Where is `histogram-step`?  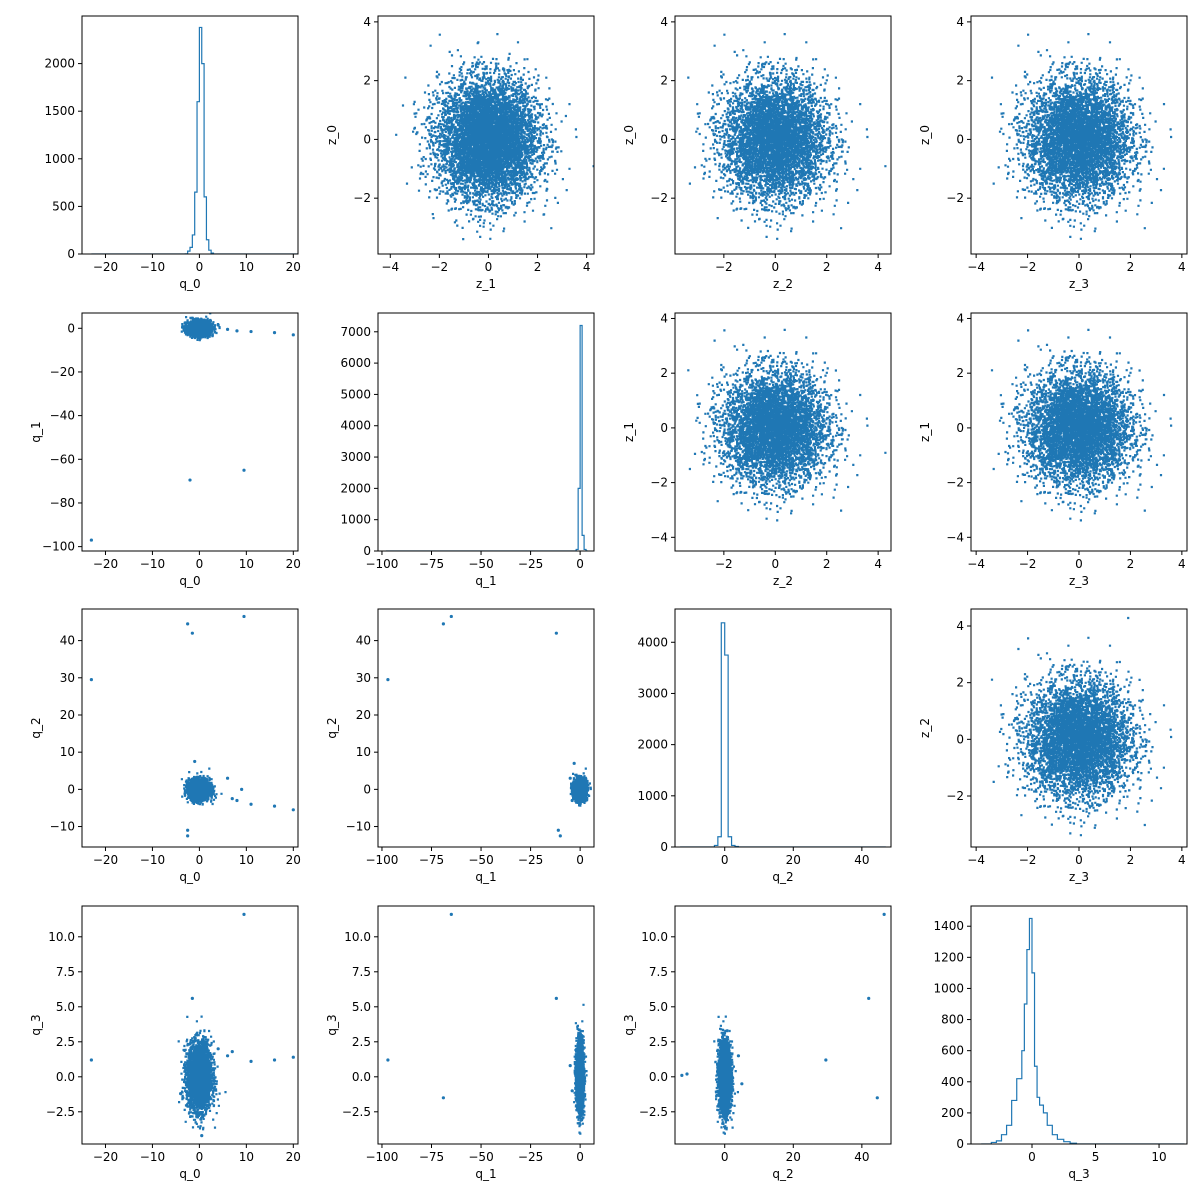 histogram-step is located at coordinates (783, 735).